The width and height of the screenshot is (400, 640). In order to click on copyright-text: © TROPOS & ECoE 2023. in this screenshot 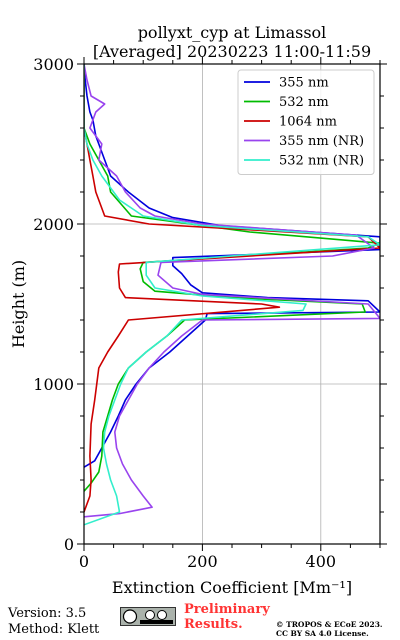, I will do `click(329, 624)`.